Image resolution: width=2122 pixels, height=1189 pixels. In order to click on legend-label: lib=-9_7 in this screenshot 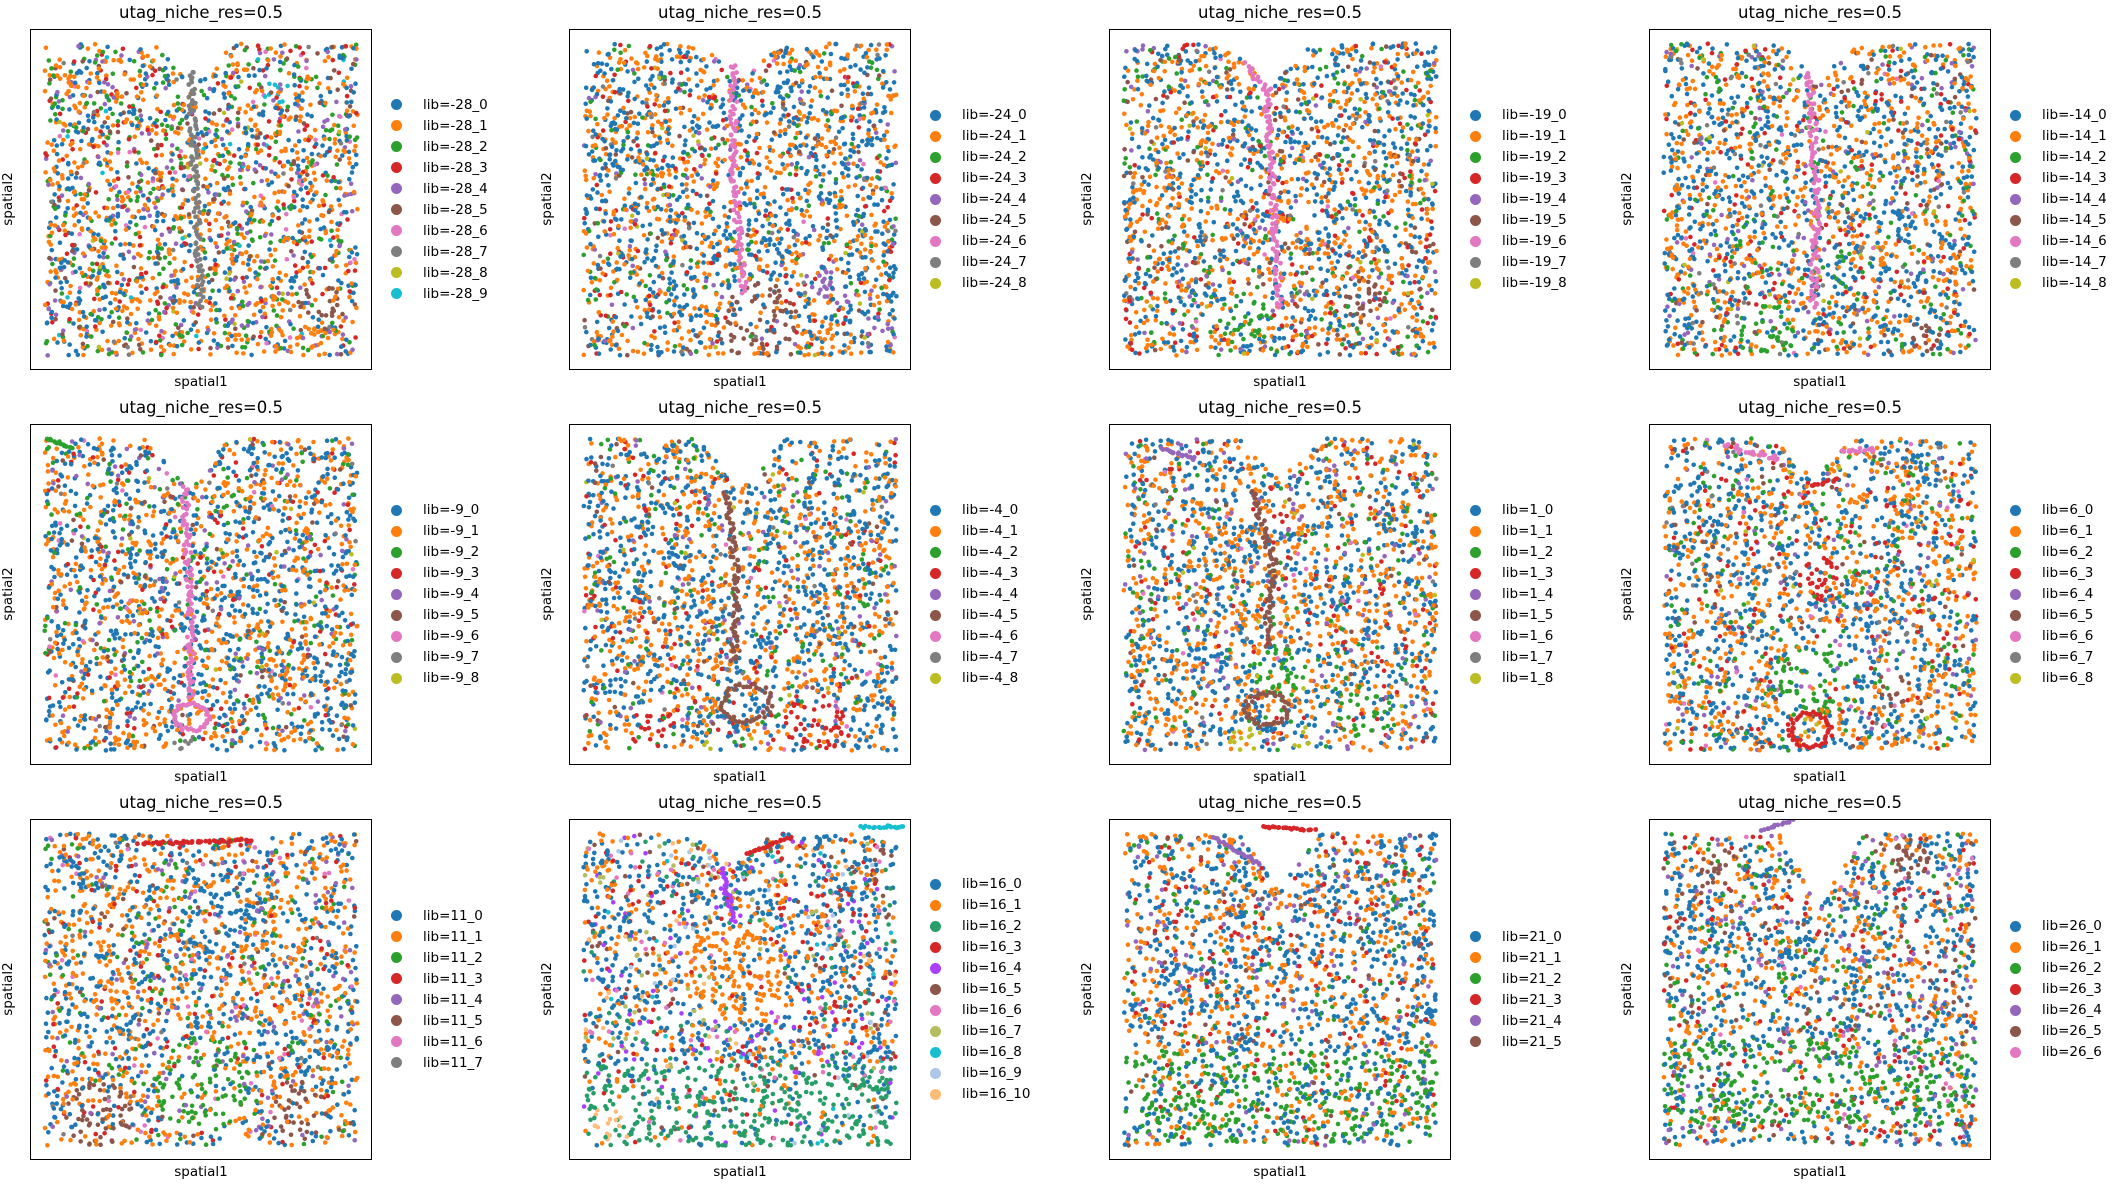, I will do `click(451, 657)`.